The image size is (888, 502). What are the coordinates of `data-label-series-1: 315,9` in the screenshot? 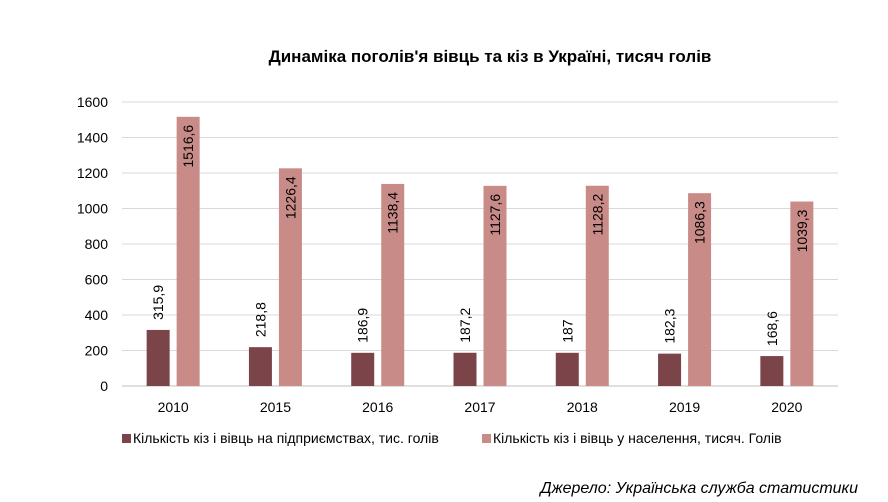 It's located at (158, 302).